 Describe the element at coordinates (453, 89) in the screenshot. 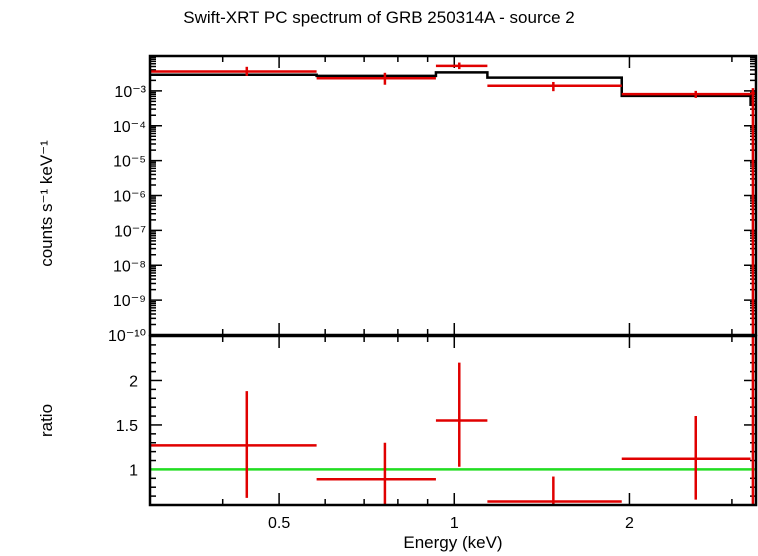

I see `model-step-line` at that location.